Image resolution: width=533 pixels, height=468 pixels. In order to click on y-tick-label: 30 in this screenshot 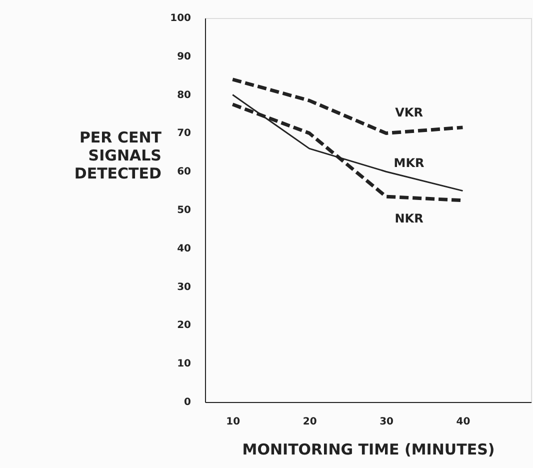, I will do `click(184, 287)`.